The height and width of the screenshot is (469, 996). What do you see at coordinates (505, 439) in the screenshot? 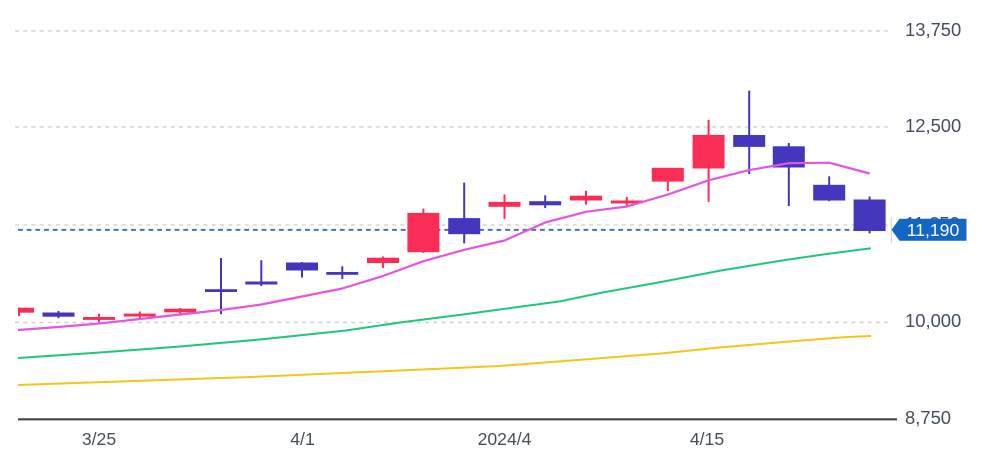
I see `svg-text: 2024/4` at bounding box center [505, 439].